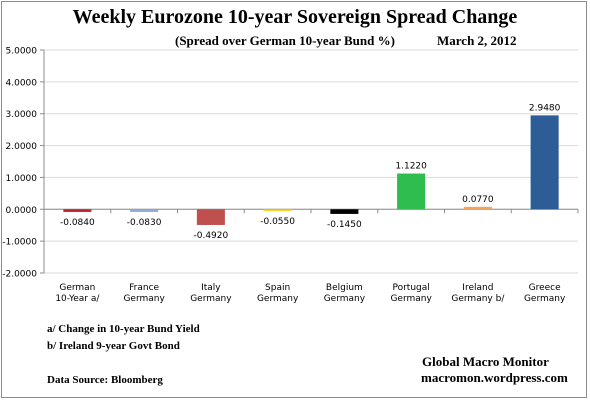  What do you see at coordinates (144, 223) in the screenshot?
I see `bar-value-label: -0.0830` at bounding box center [144, 223].